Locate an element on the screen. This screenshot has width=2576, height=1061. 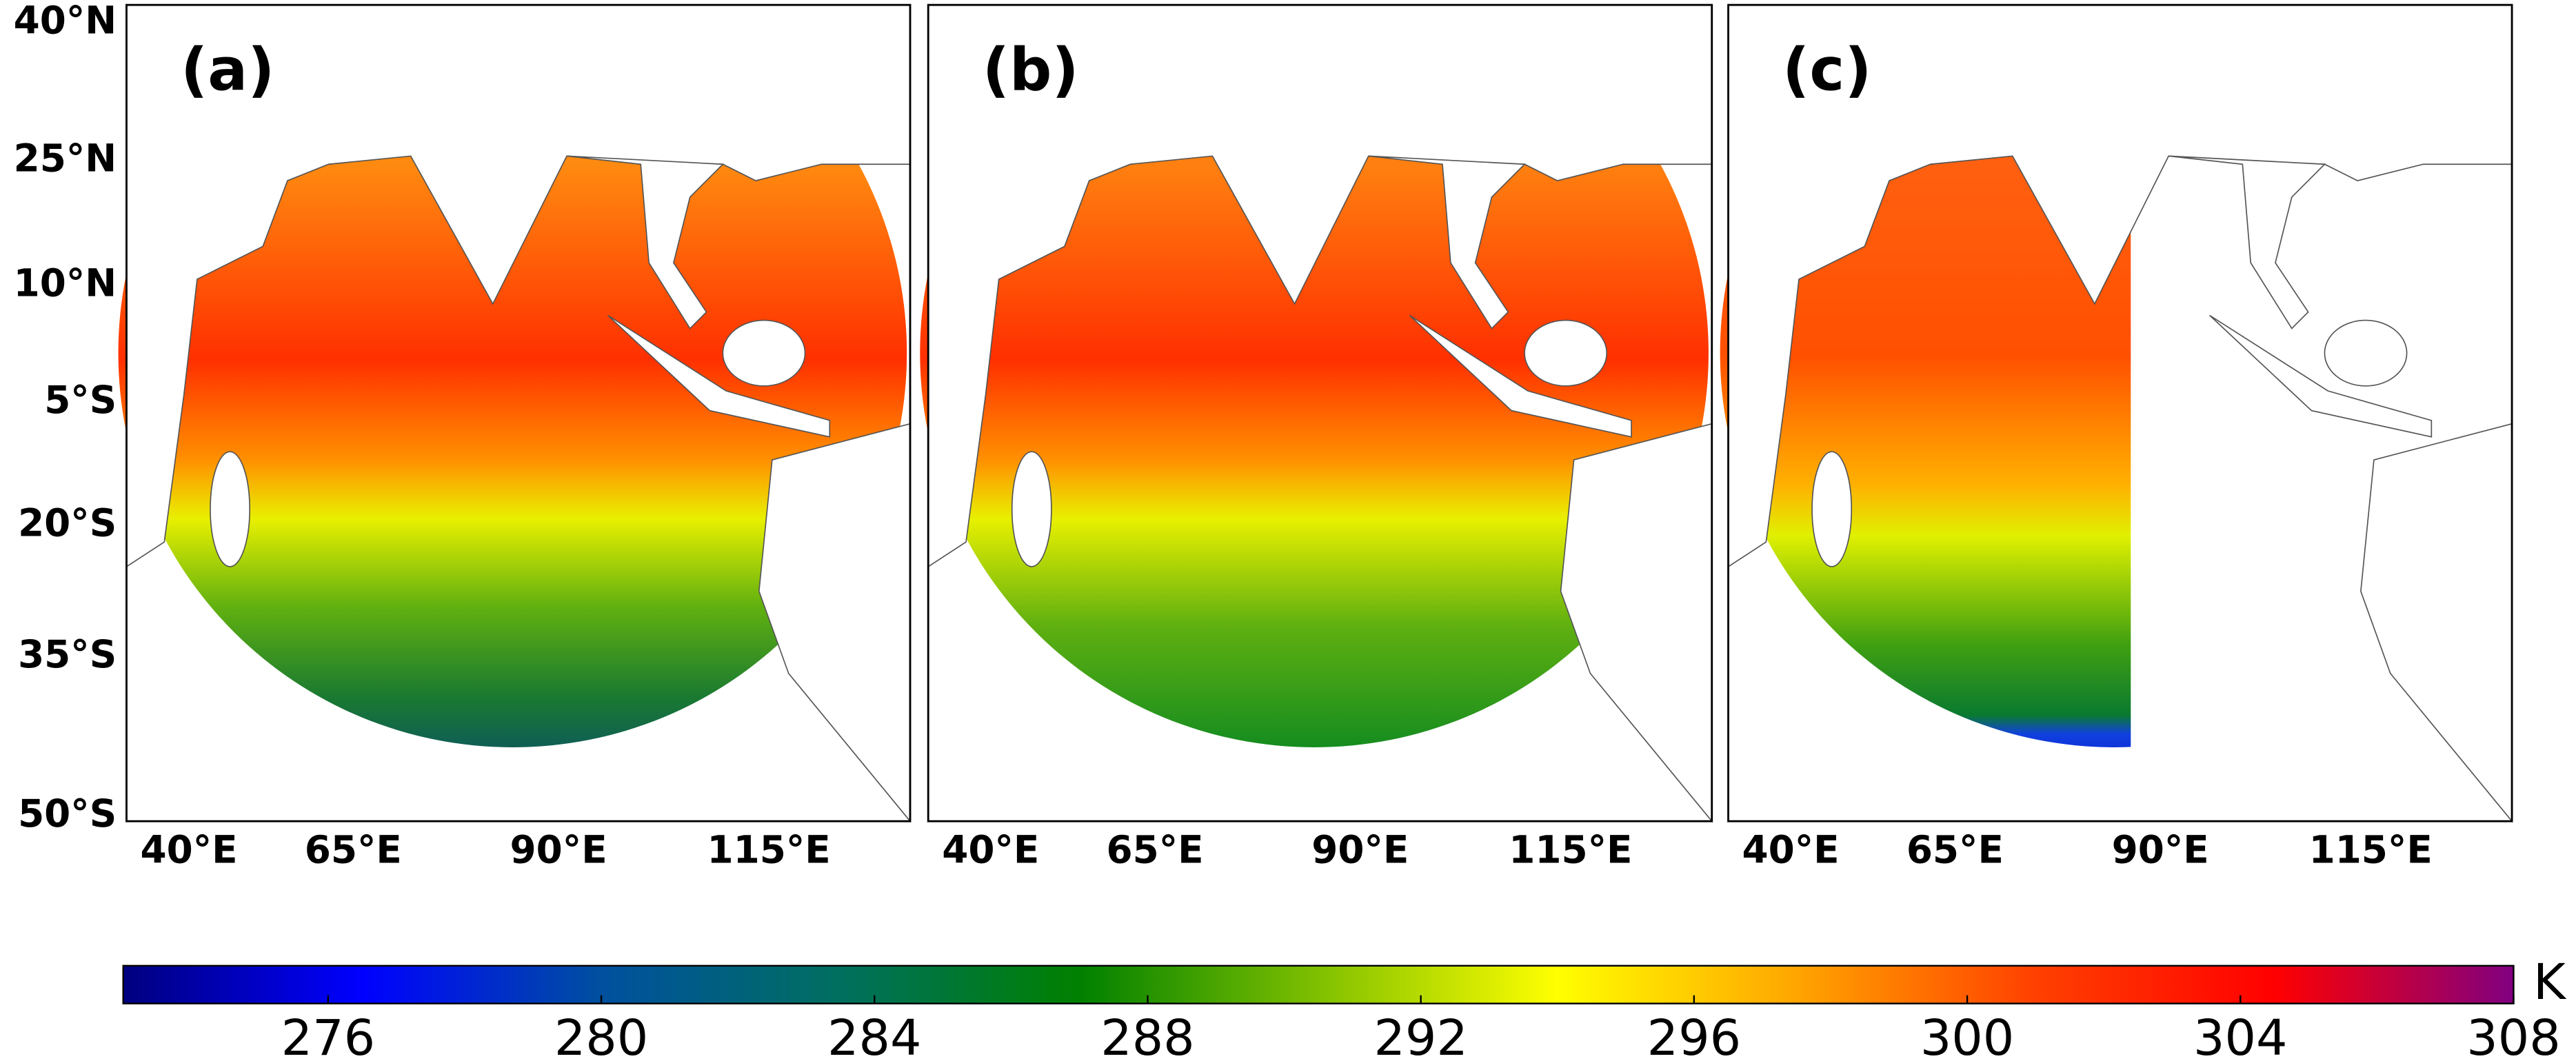
colorbar-unit: K is located at coordinates (2550, 982).